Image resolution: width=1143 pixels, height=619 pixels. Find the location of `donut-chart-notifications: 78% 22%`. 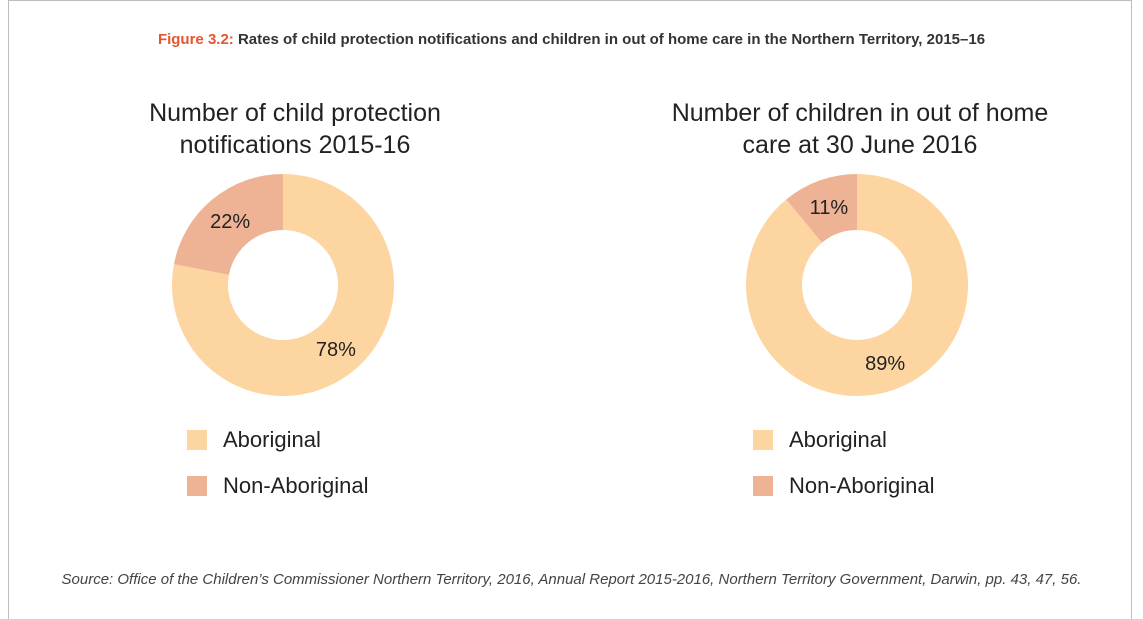

donut-chart-notifications: 78% 22% is located at coordinates (283, 285).